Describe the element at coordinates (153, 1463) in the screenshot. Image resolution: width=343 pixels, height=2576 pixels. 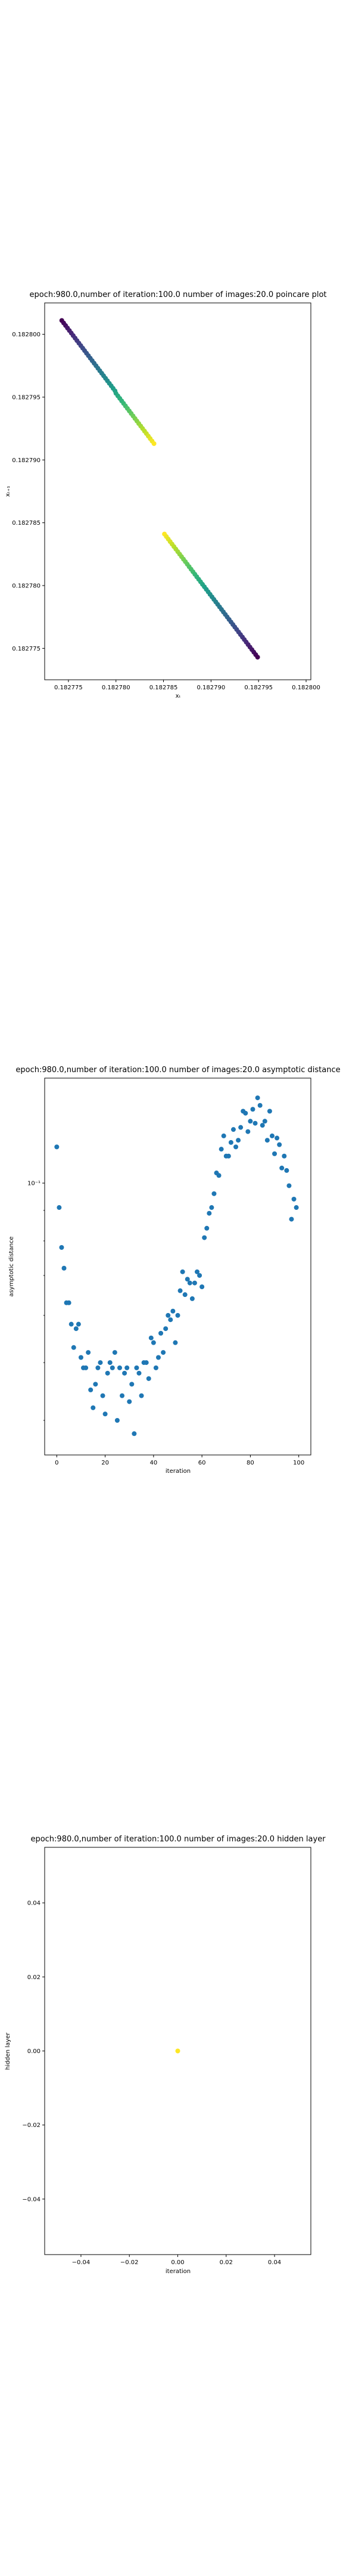
I see `x-tick-label: 40` at that location.